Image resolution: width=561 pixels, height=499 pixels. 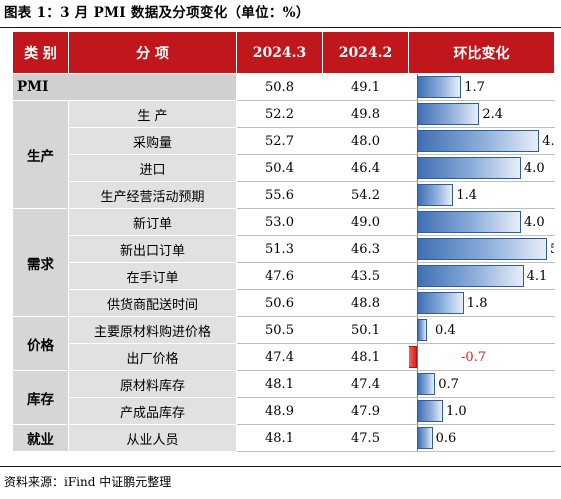 I want to click on item-label: 出厂价格, so click(x=152, y=357).